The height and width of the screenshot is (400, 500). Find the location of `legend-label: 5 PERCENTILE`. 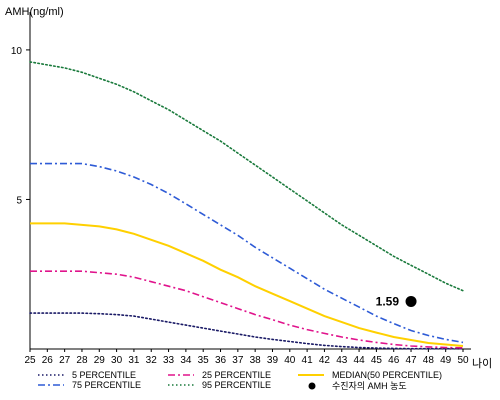

legend-label: 5 PERCENTILE is located at coordinates (104, 375).